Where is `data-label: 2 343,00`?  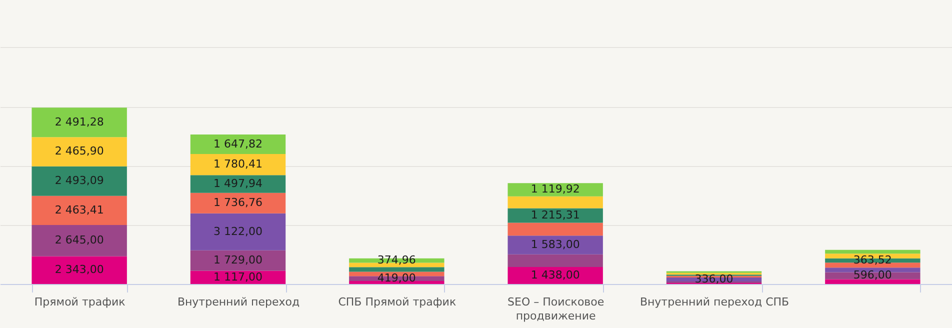 data-label: 2 343,00 is located at coordinates (79, 269).